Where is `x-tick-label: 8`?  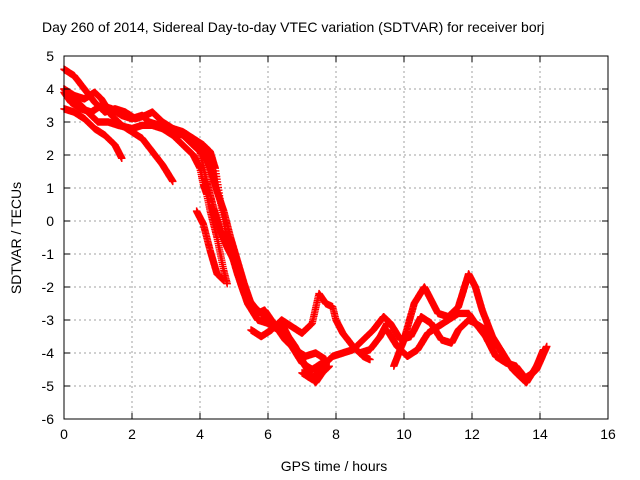 x-tick-label: 8 is located at coordinates (336, 434).